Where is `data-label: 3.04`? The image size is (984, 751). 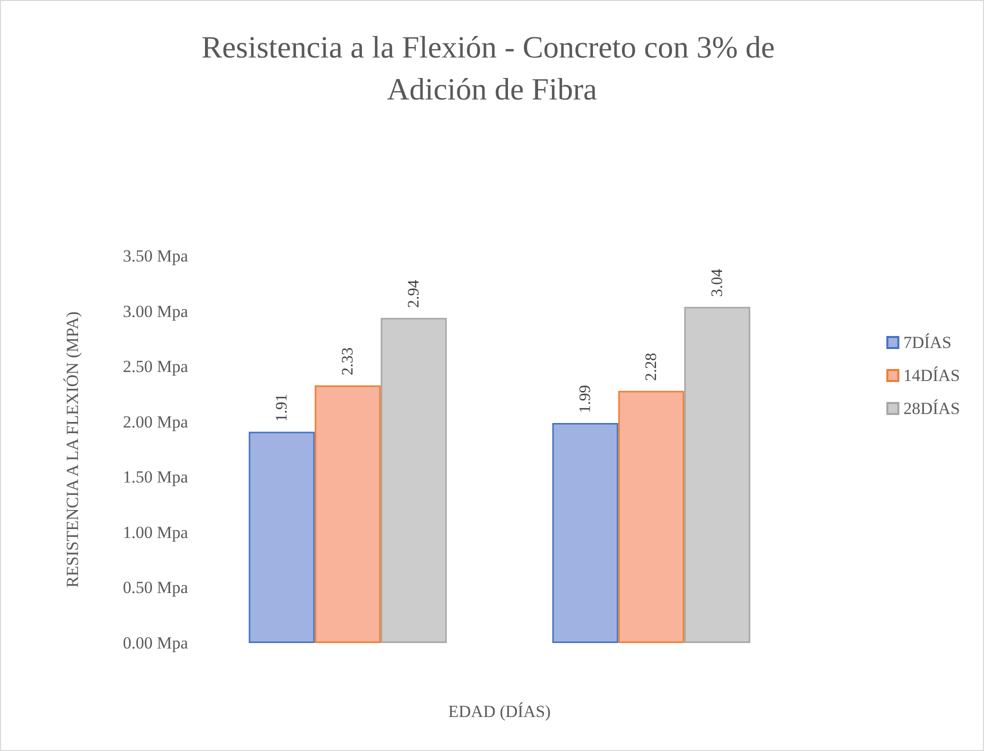
data-label: 3.04 is located at coordinates (717, 282).